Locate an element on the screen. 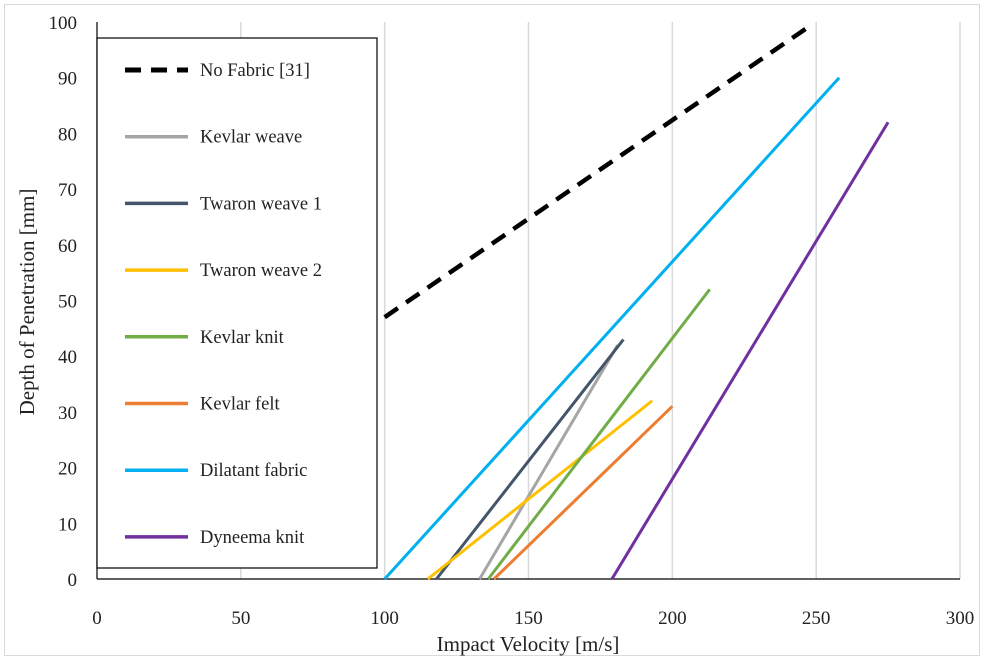 The height and width of the screenshot is (660, 985). y-tick-label: 80 is located at coordinates (67, 134).